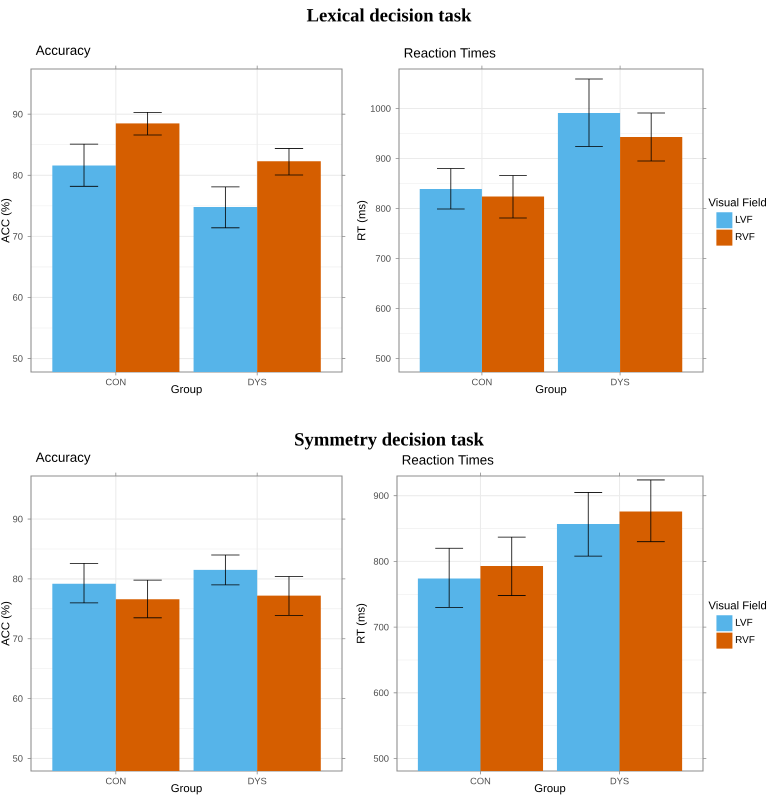 The image size is (778, 803). What do you see at coordinates (389, 15) in the screenshot?
I see `text: Lexical decision task` at bounding box center [389, 15].